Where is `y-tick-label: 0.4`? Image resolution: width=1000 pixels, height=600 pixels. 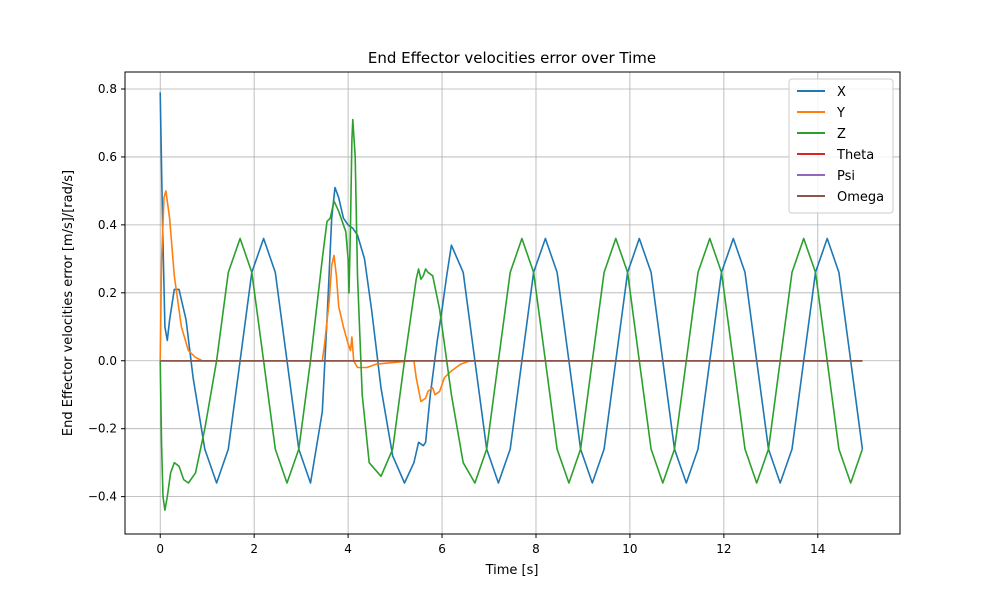 y-tick-label: 0.4 is located at coordinates (107, 225).